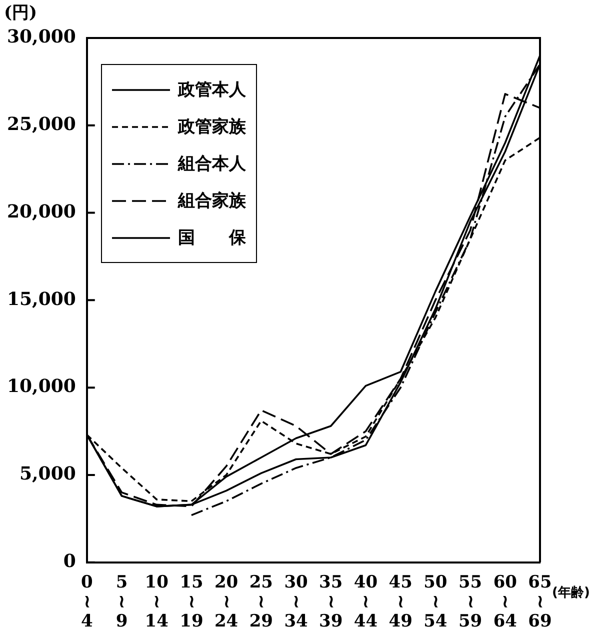 The image size is (602, 641). What do you see at coordinates (212, 201) in the screenshot?
I see `legend-label: 組合家族` at bounding box center [212, 201].